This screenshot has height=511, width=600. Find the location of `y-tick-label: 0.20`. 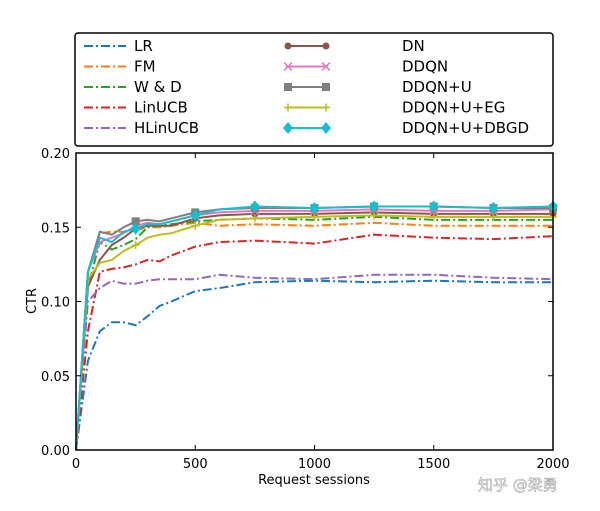

y-tick-label: 0.20 is located at coordinates (55, 154).